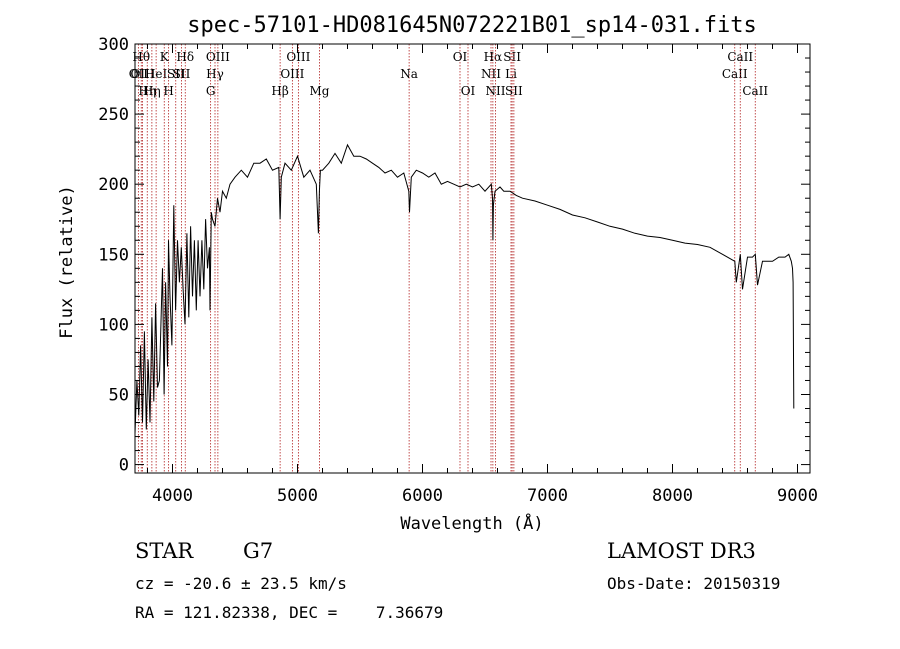 The image size is (900, 649). What do you see at coordinates (152, 91) in the screenshot?
I see `line-marker-label: Hη` at bounding box center [152, 91].